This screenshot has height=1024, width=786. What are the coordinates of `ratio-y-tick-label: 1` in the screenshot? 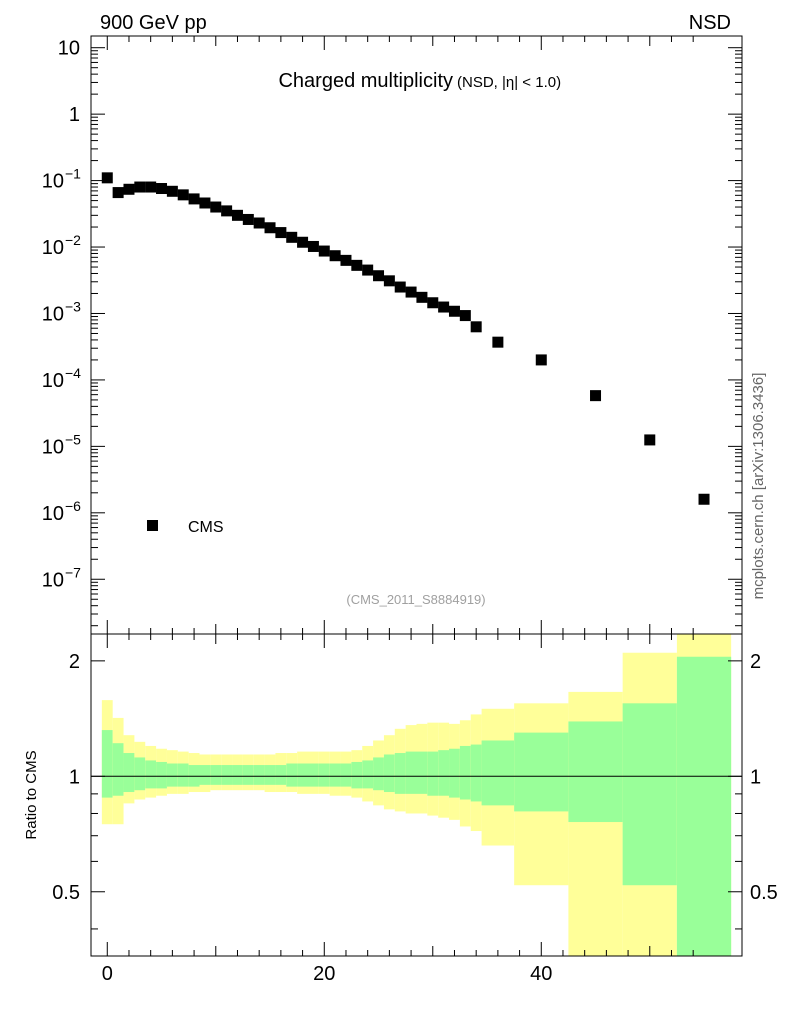 It's located at (74, 777).